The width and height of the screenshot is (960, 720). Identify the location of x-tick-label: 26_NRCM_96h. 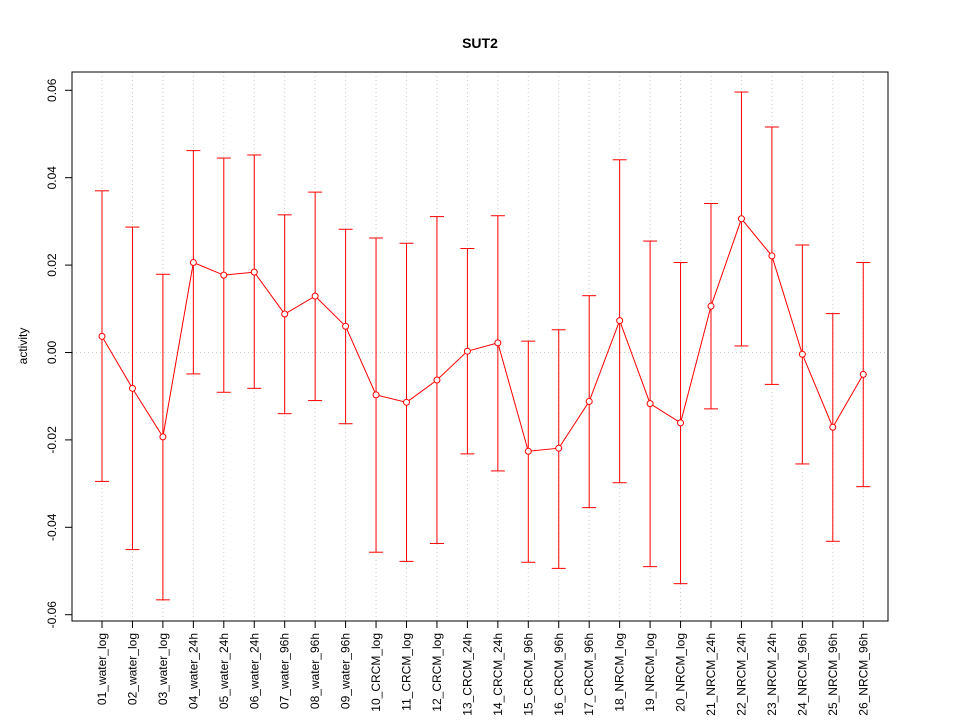
(863, 674).